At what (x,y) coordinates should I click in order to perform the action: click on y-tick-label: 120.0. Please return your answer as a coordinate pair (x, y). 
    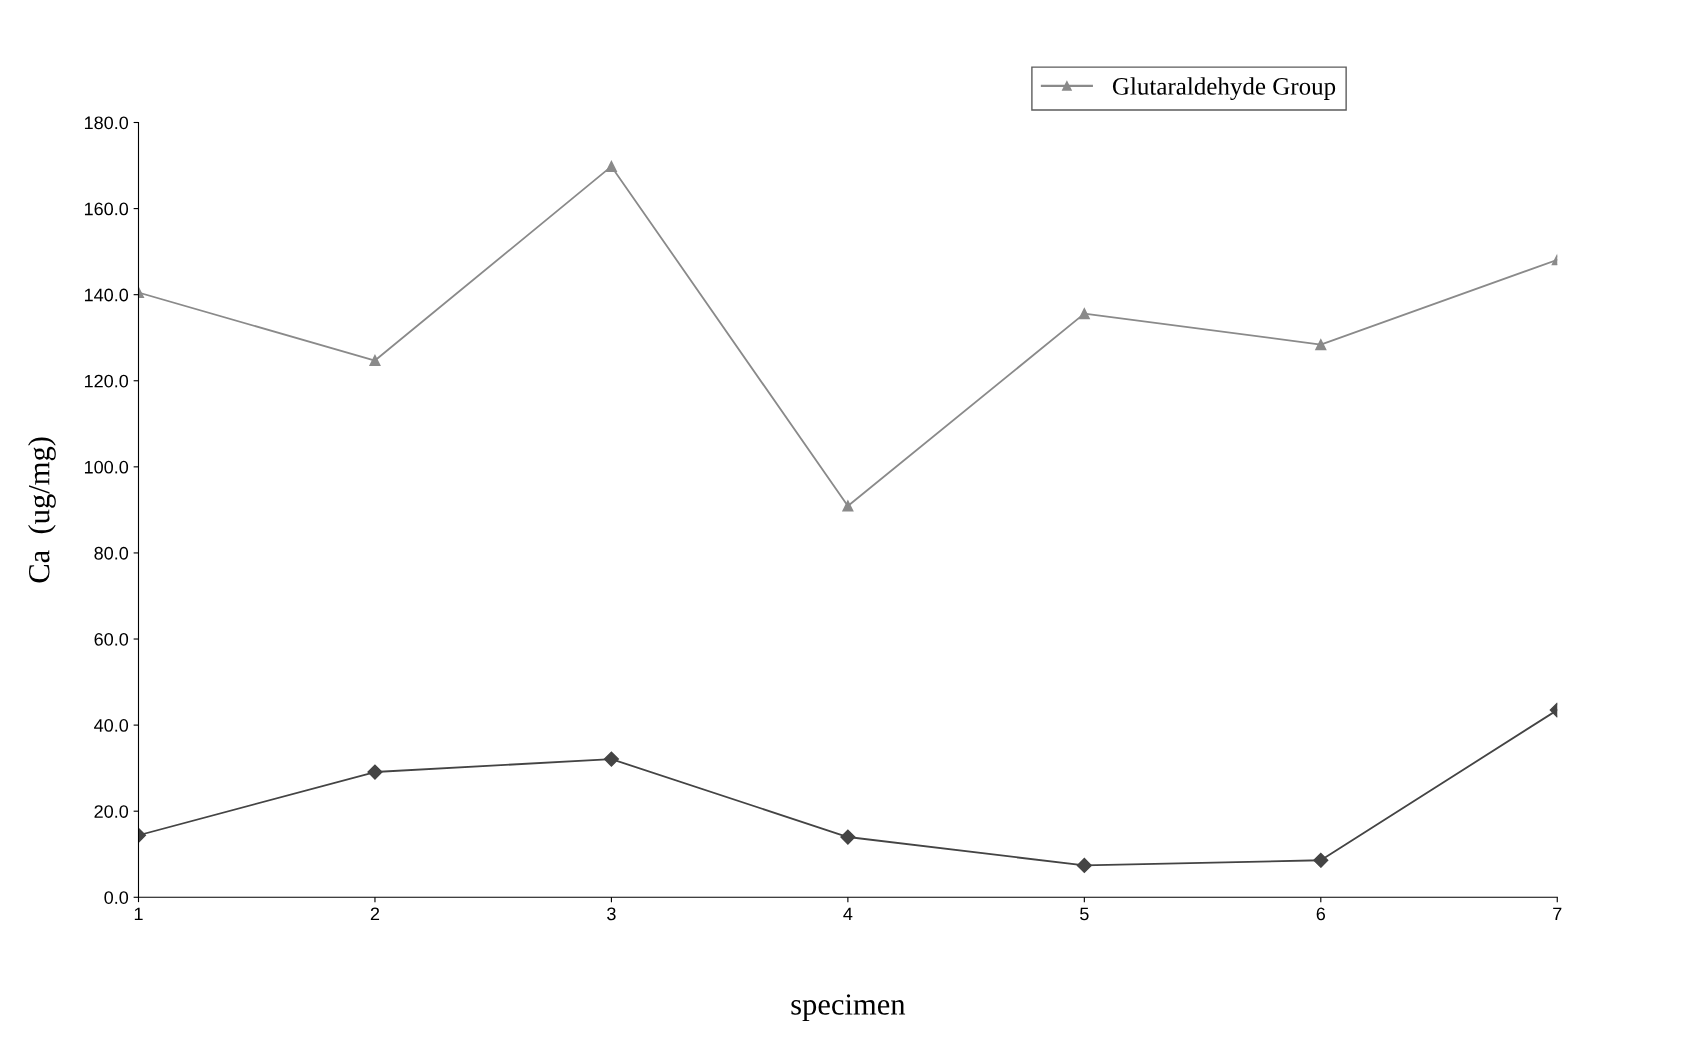
    Looking at the image, I should click on (106, 381).